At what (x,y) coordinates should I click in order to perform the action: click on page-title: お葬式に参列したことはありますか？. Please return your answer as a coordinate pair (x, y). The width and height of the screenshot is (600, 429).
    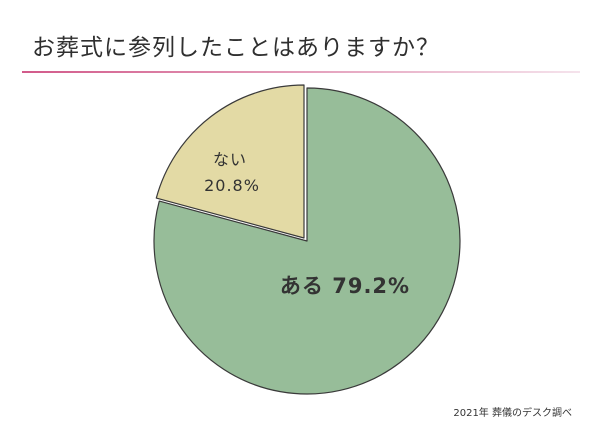
    Looking at the image, I should click on (236, 48).